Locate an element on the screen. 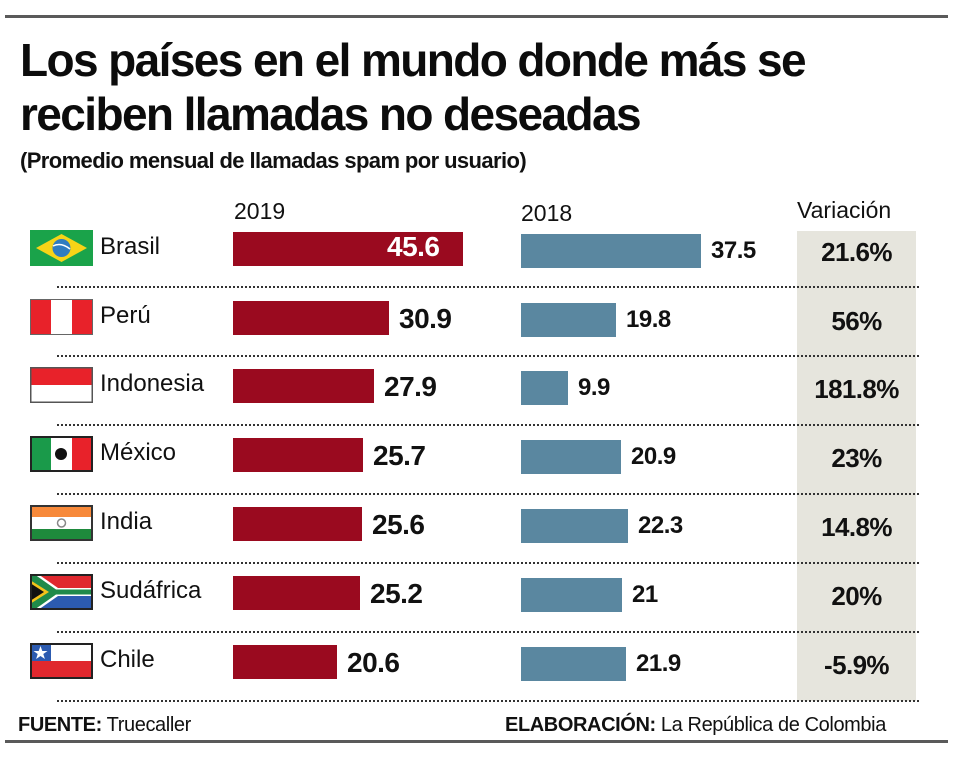  indonesia-flag-icon is located at coordinates (61, 385).